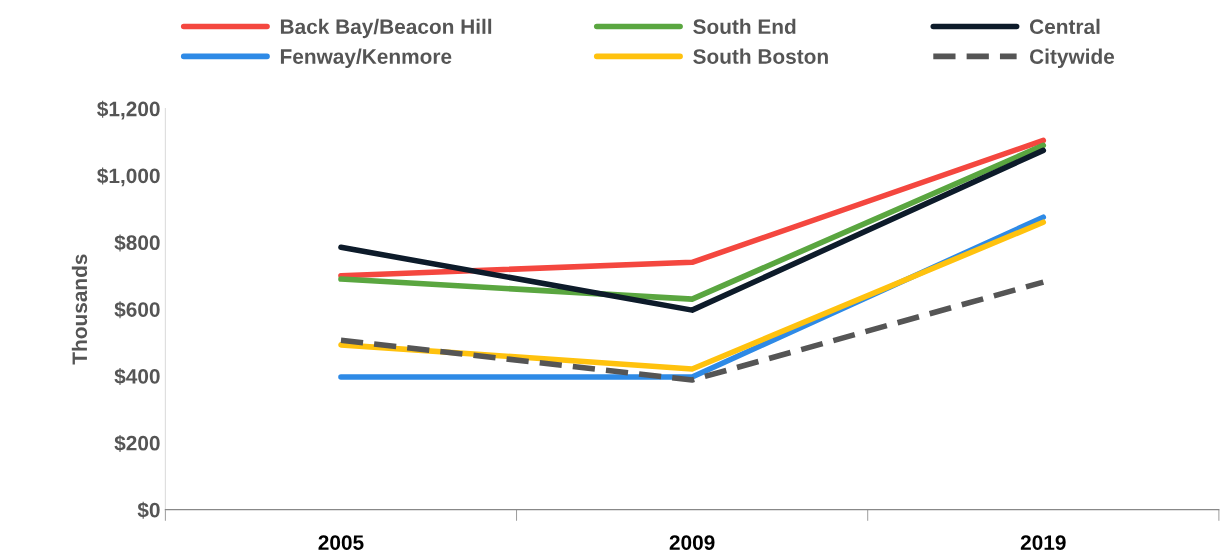 This screenshot has width=1225, height=557. I want to click on y-tick-label: $1,200, so click(128, 110).